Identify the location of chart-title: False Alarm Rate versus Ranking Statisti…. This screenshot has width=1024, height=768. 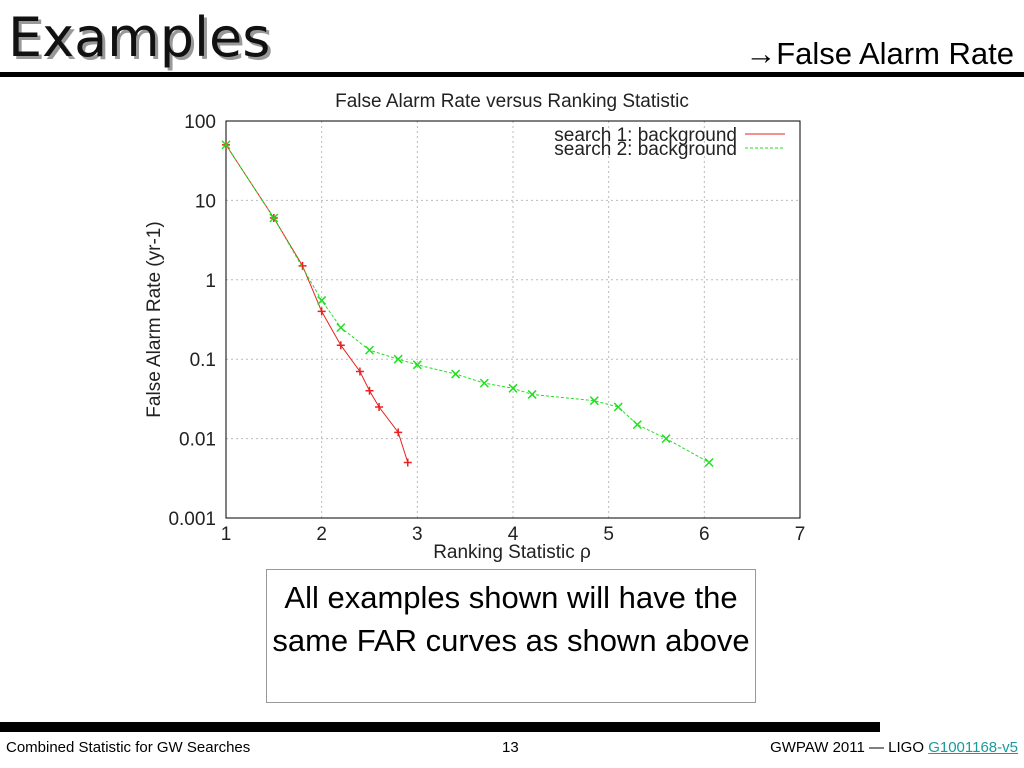
(512, 101).